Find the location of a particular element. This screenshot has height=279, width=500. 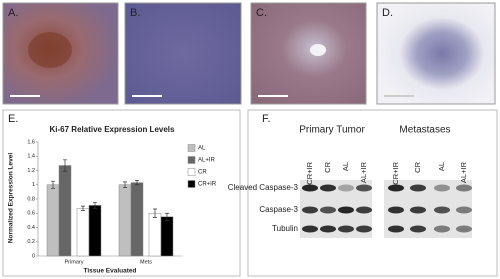

row-label: Caspase-3 is located at coordinates (278, 209).